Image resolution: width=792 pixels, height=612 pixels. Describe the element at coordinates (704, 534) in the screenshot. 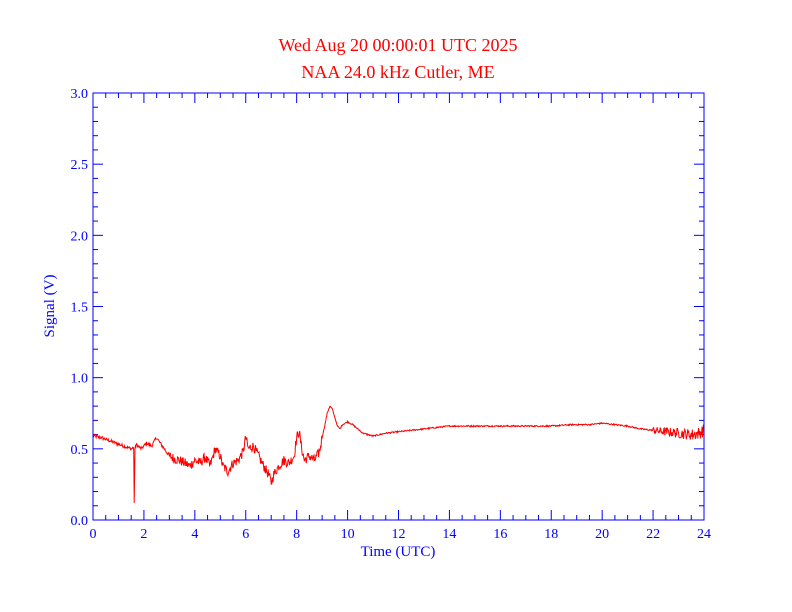

I see `x-tick-label: 24` at that location.